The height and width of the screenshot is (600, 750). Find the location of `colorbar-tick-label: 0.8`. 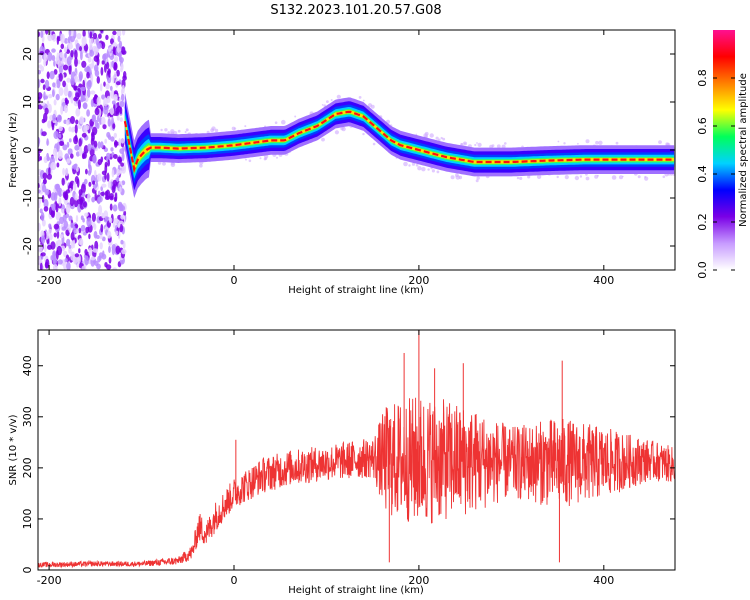

colorbar-tick-label: 0.8 is located at coordinates (702, 78).